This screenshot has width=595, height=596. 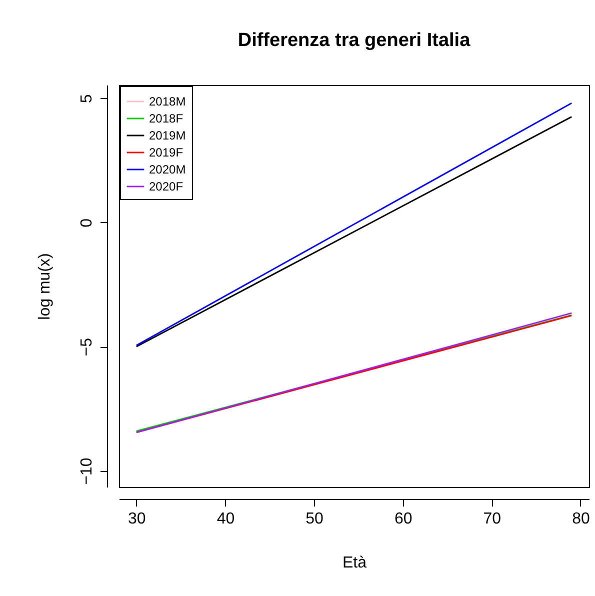 What do you see at coordinates (315, 519) in the screenshot?
I see `x-tick-label: 50` at bounding box center [315, 519].